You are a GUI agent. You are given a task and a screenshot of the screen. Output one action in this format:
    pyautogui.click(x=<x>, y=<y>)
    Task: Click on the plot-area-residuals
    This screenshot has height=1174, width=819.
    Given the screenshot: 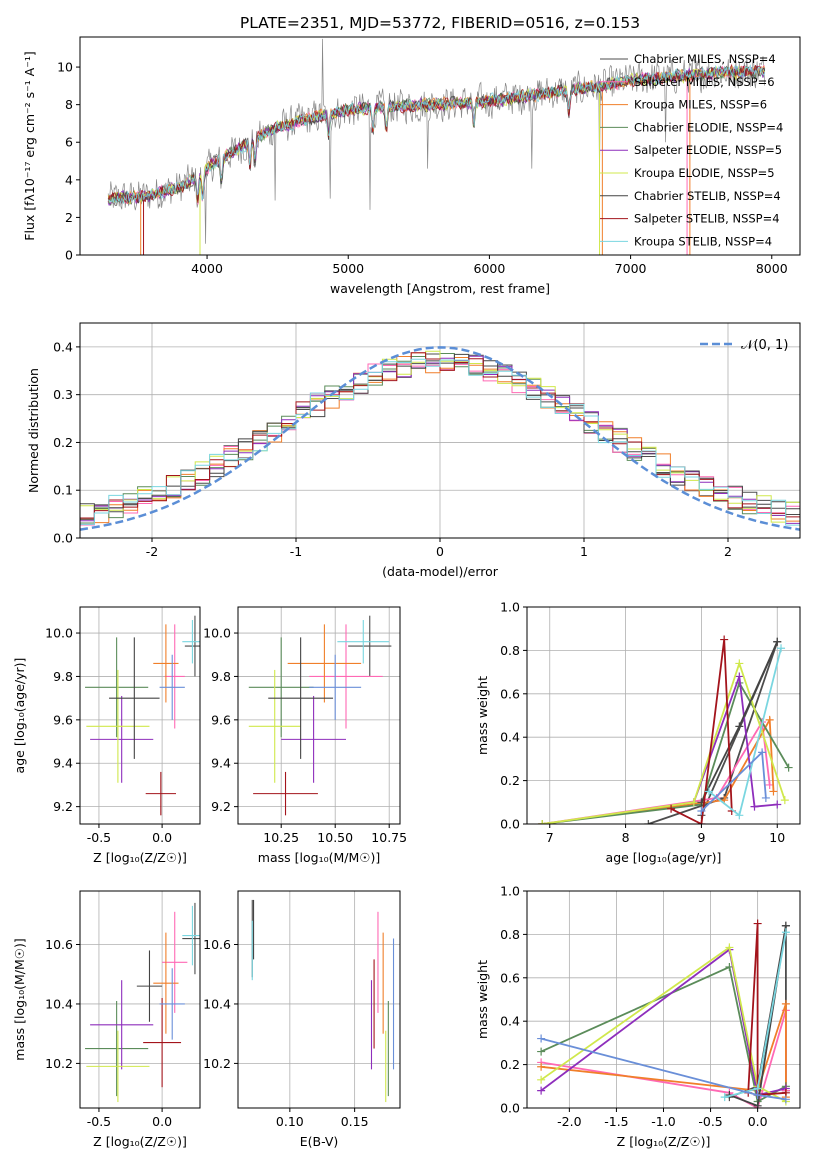 What is the action you would take?
    pyautogui.click(x=440, y=438)
    